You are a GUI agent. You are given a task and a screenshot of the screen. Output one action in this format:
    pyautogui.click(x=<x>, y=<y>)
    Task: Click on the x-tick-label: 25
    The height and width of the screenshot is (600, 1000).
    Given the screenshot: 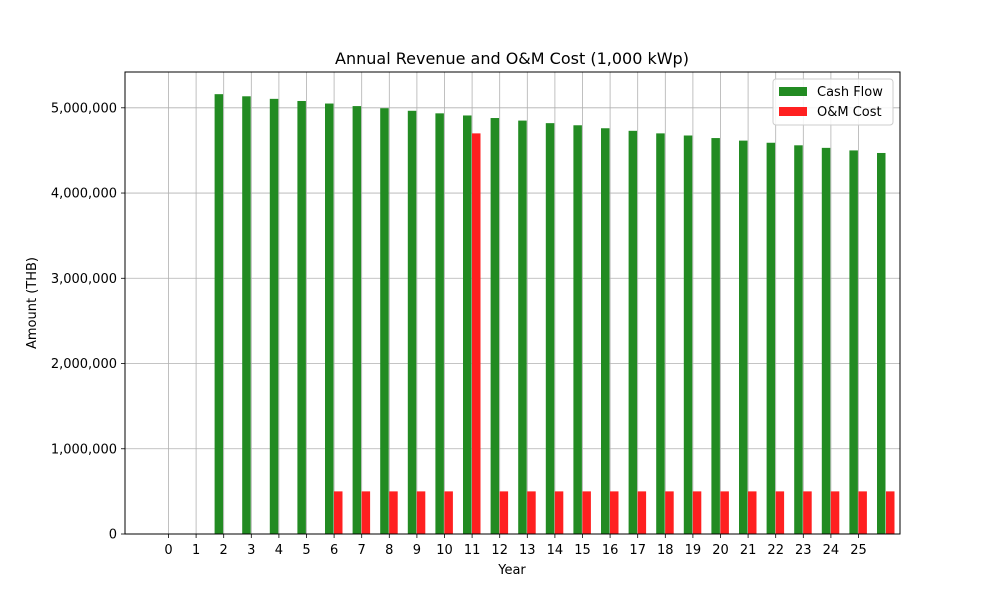 What is the action you would take?
    pyautogui.click(x=858, y=550)
    